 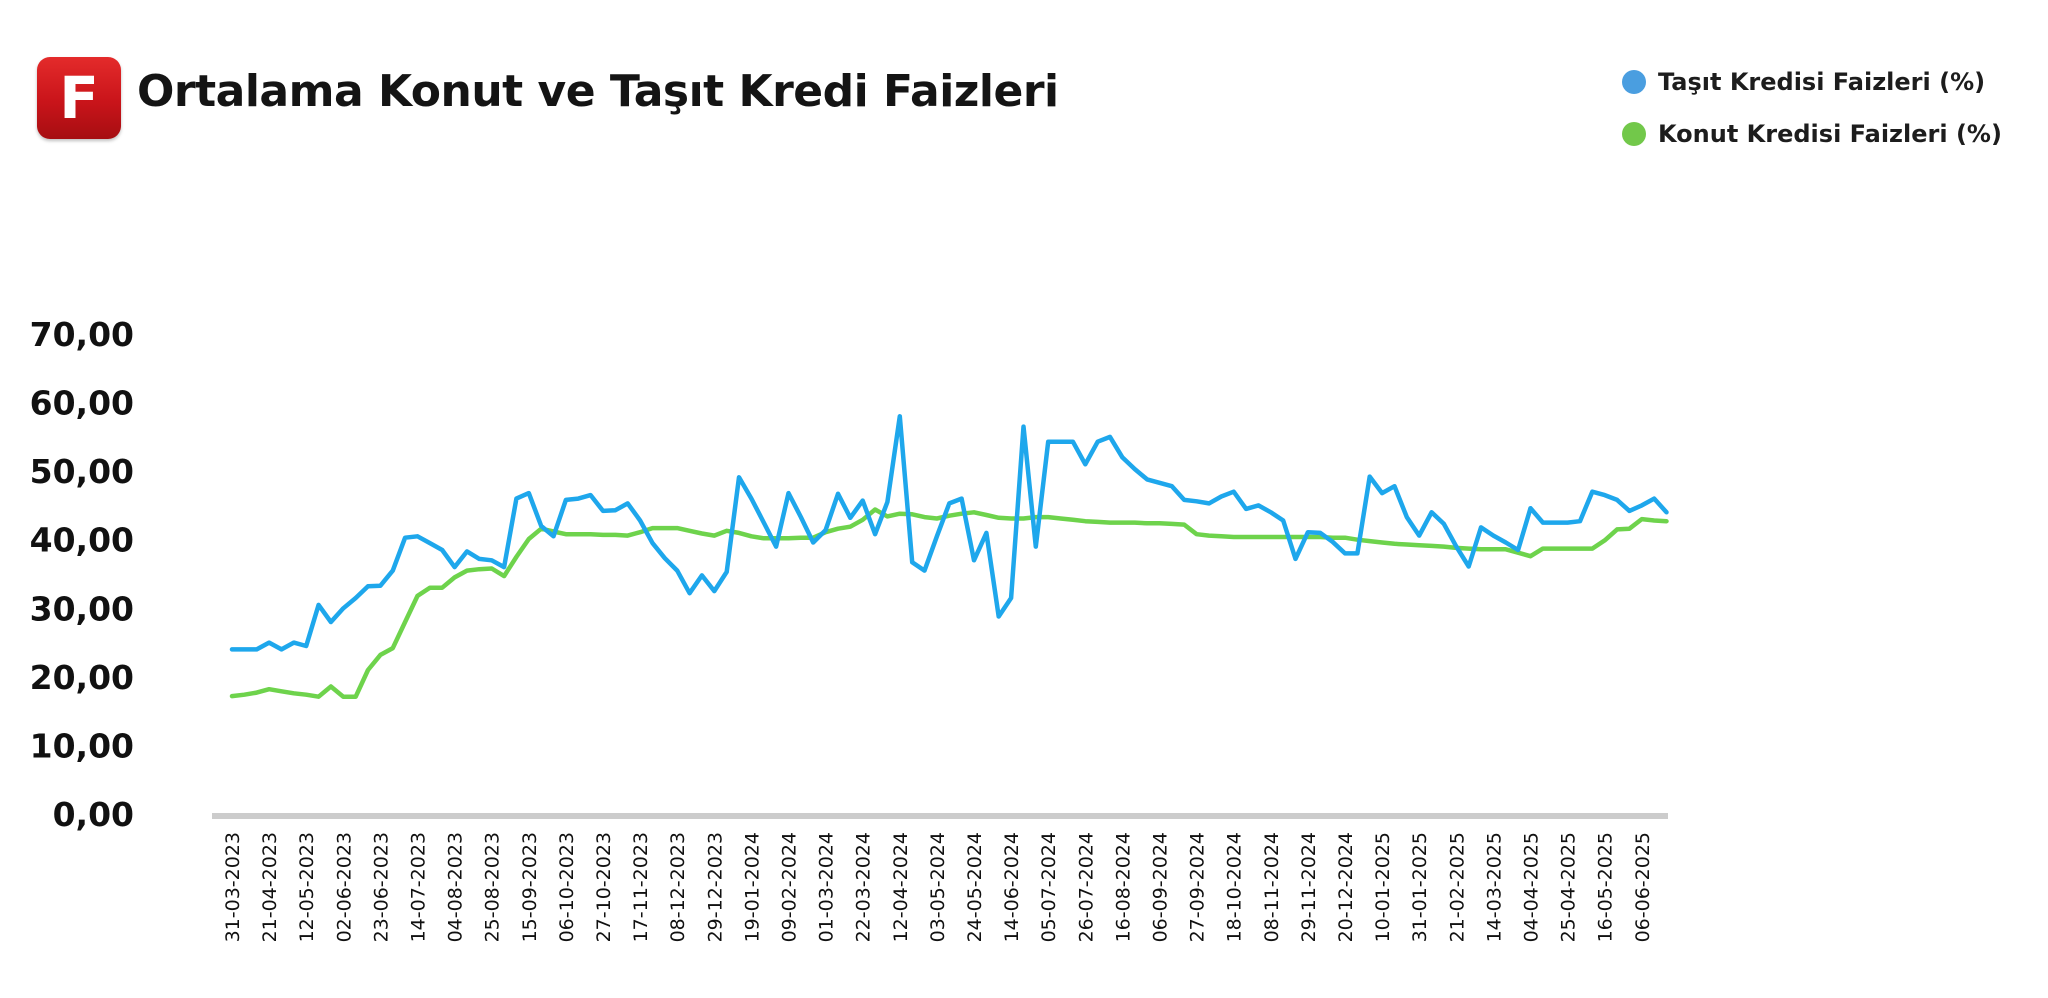 What do you see at coordinates (93, 814) in the screenshot?
I see `y-tick-label: 0,00` at bounding box center [93, 814].